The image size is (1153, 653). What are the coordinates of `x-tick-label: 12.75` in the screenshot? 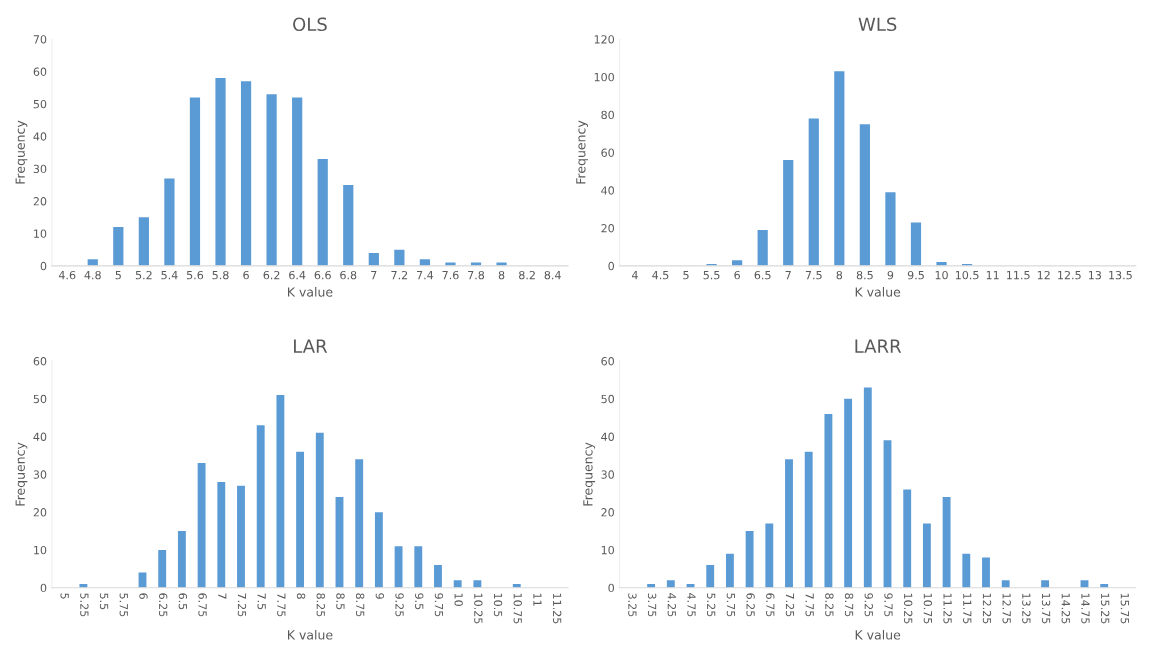 It's located at (1006, 608).